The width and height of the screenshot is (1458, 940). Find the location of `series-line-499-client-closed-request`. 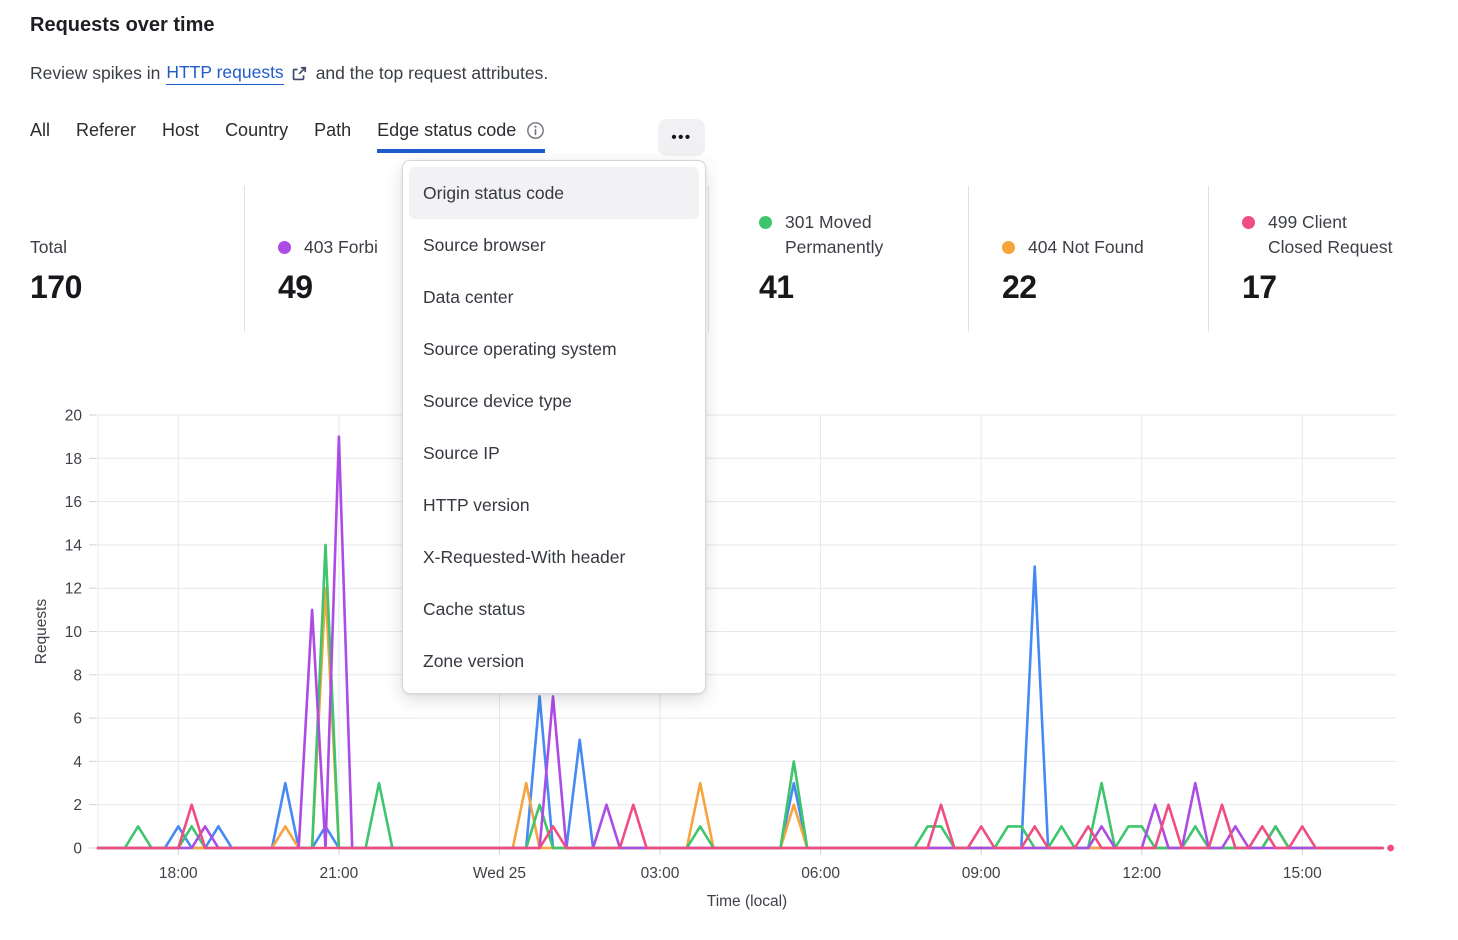

series-line-499-client-closed-request is located at coordinates (740, 826).